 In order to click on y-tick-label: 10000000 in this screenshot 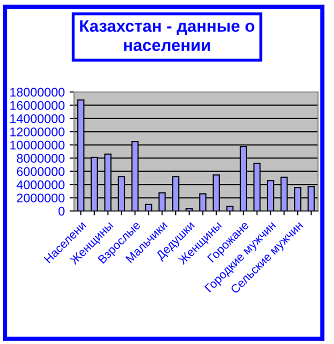, I will do `click(37, 145)`.